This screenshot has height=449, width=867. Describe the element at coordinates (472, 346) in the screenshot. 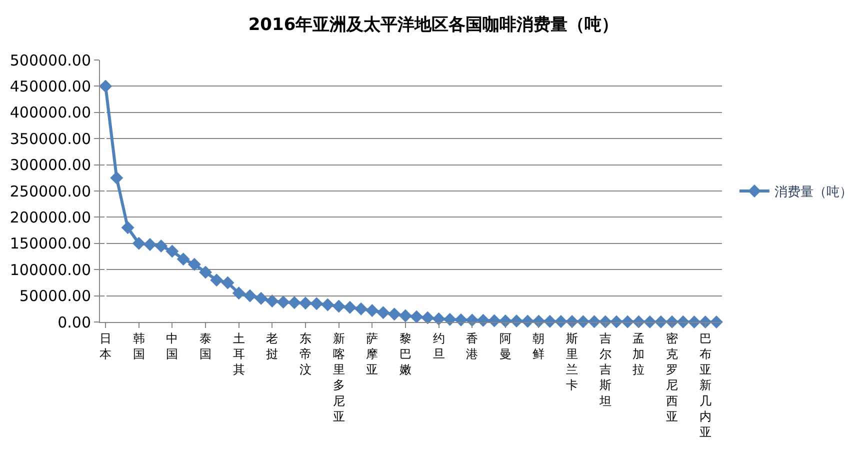

I see `x-tick-label: 香港` at that location.